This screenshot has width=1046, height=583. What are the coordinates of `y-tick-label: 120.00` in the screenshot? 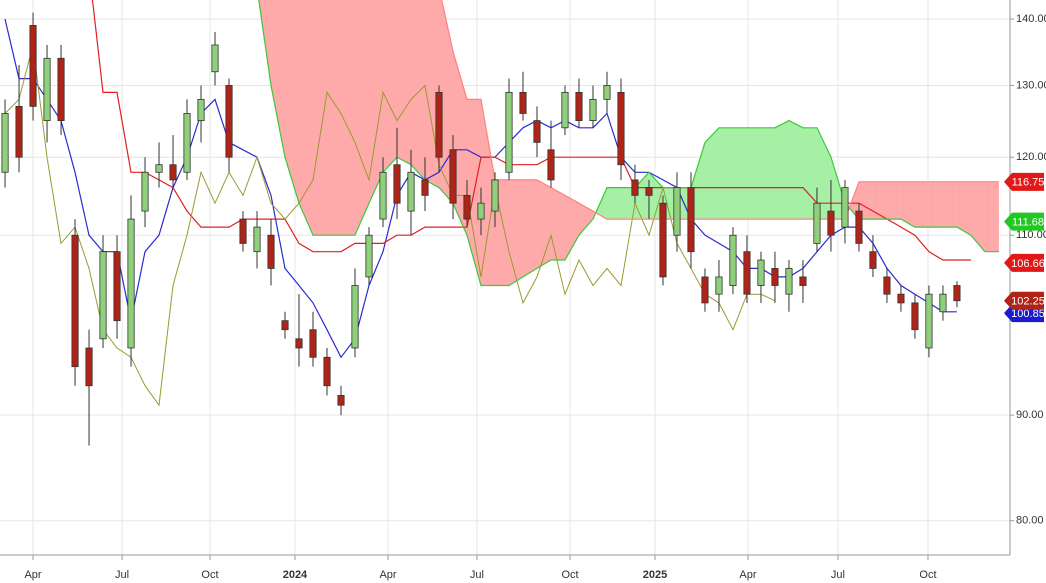 It's located at (1031, 157).